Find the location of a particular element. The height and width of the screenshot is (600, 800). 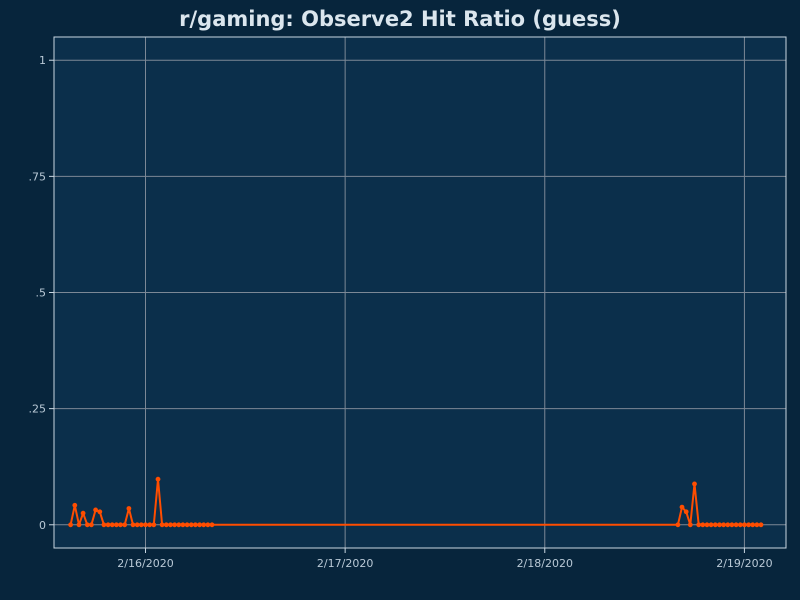

x-tick-label: 2/19/2020 is located at coordinates (744, 563).